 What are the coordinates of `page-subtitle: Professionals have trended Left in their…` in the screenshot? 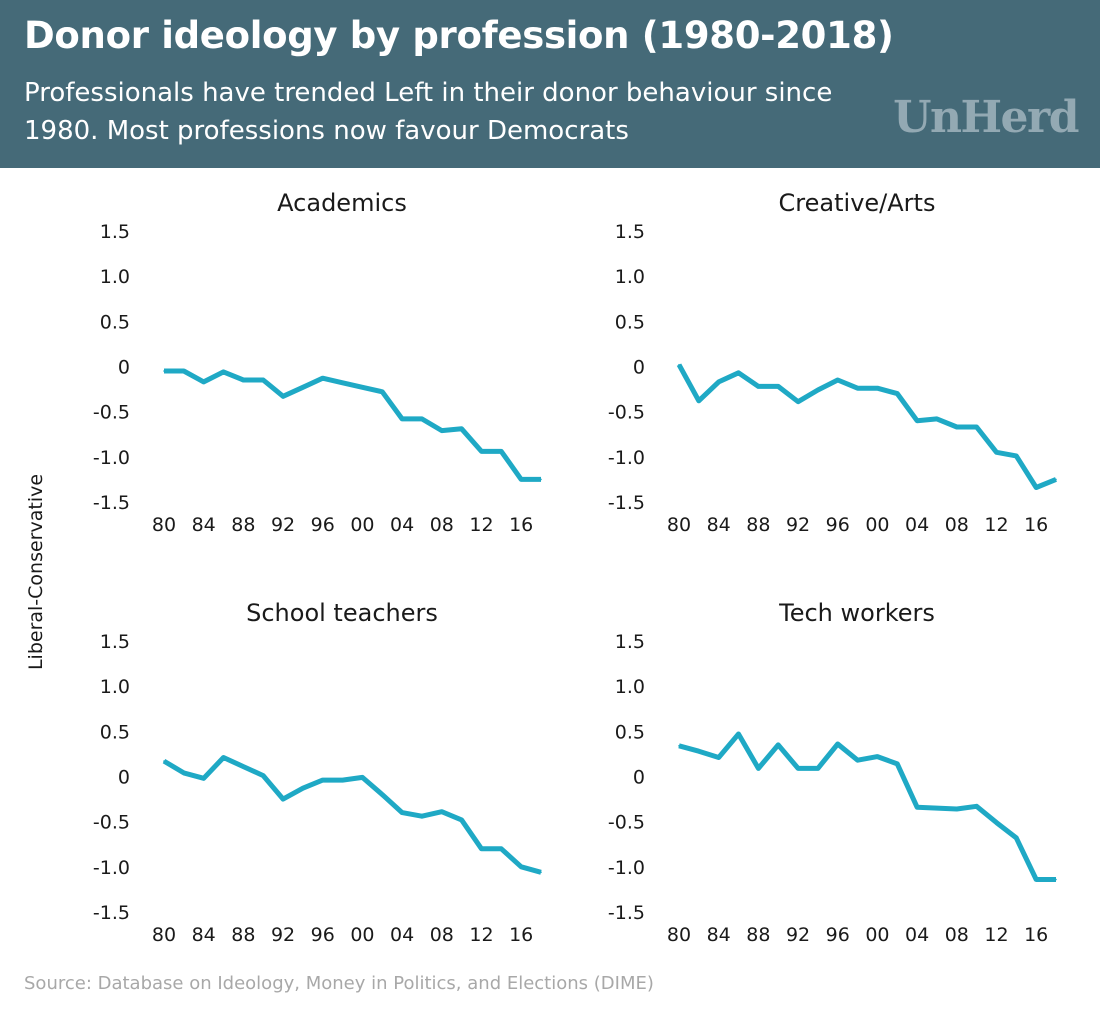 It's located at (428, 112).